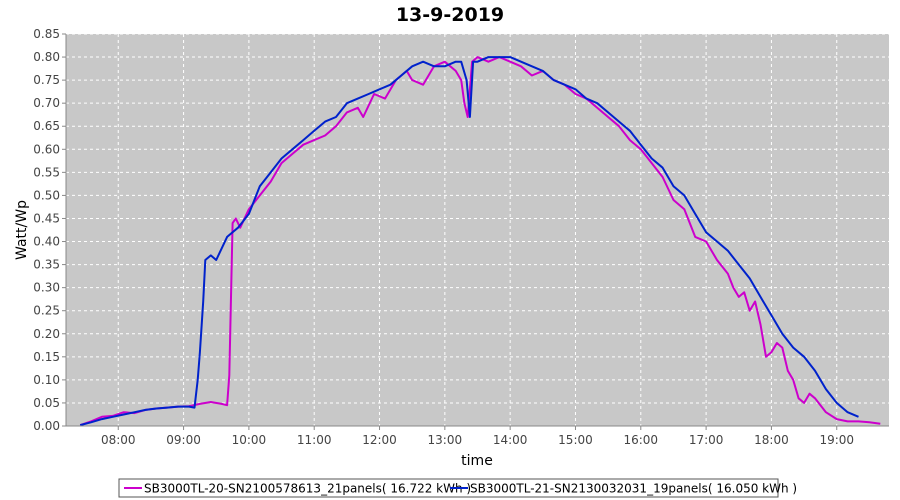 The width and height of the screenshot is (900, 500). I want to click on y-tick-label: 0.65, so click(46, 126).